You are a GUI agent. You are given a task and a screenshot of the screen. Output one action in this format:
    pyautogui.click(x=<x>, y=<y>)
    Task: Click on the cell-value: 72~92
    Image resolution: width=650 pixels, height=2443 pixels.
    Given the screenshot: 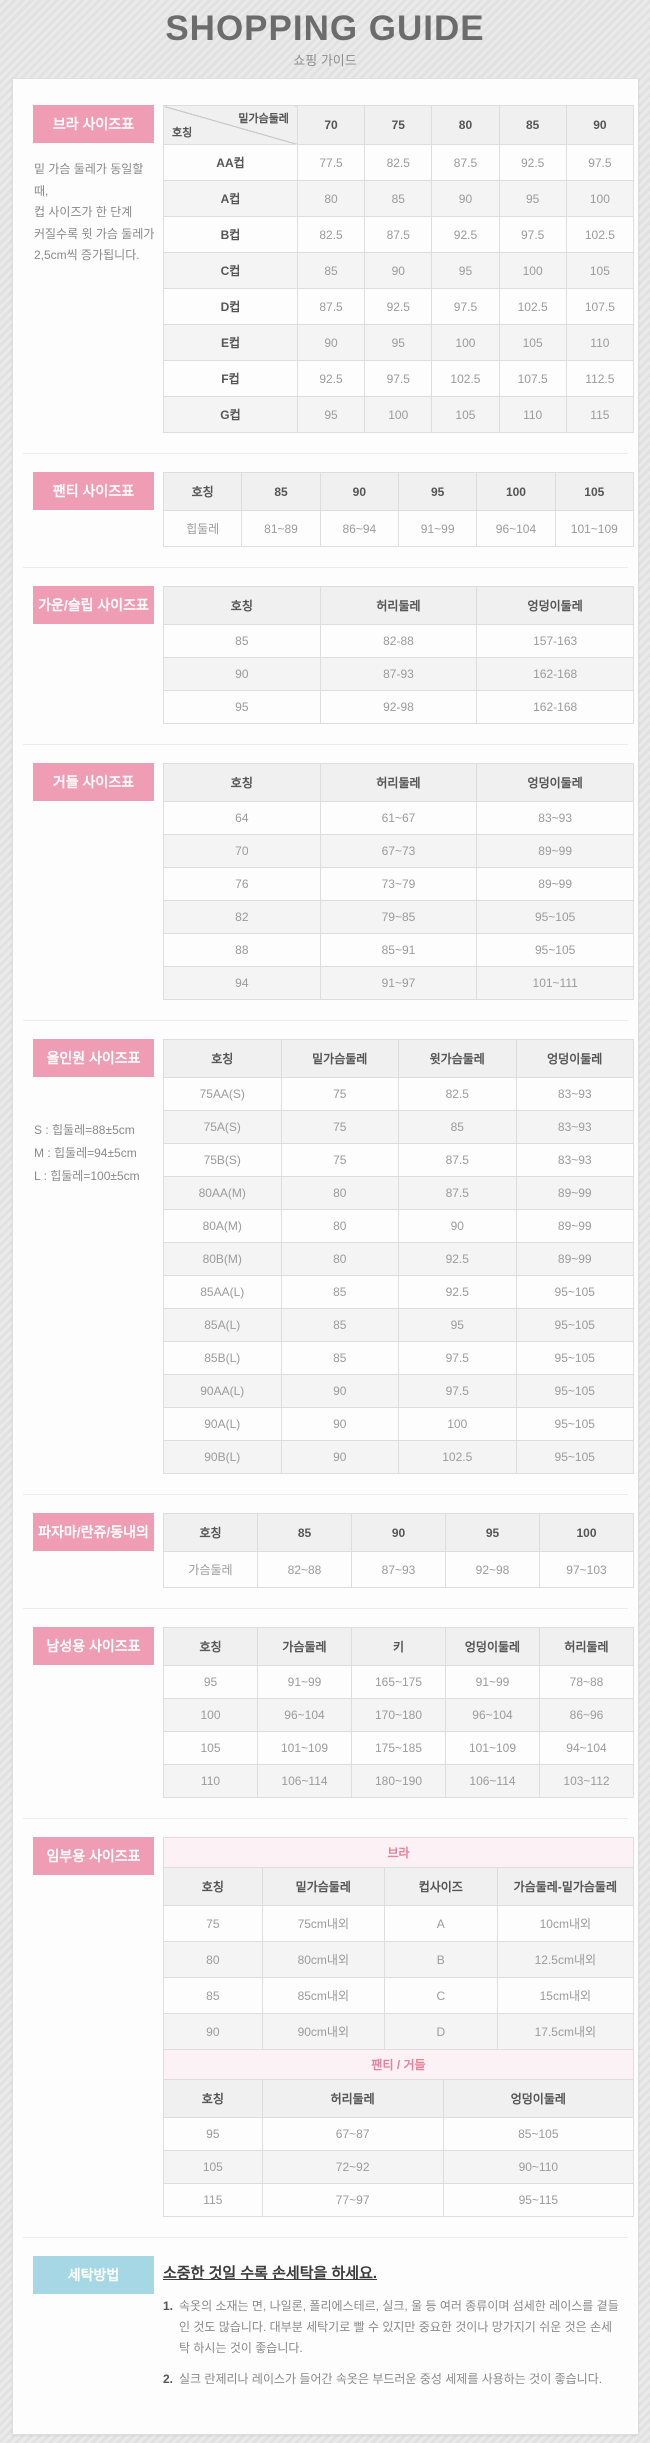 What is the action you would take?
    pyautogui.click(x=352, y=2167)
    